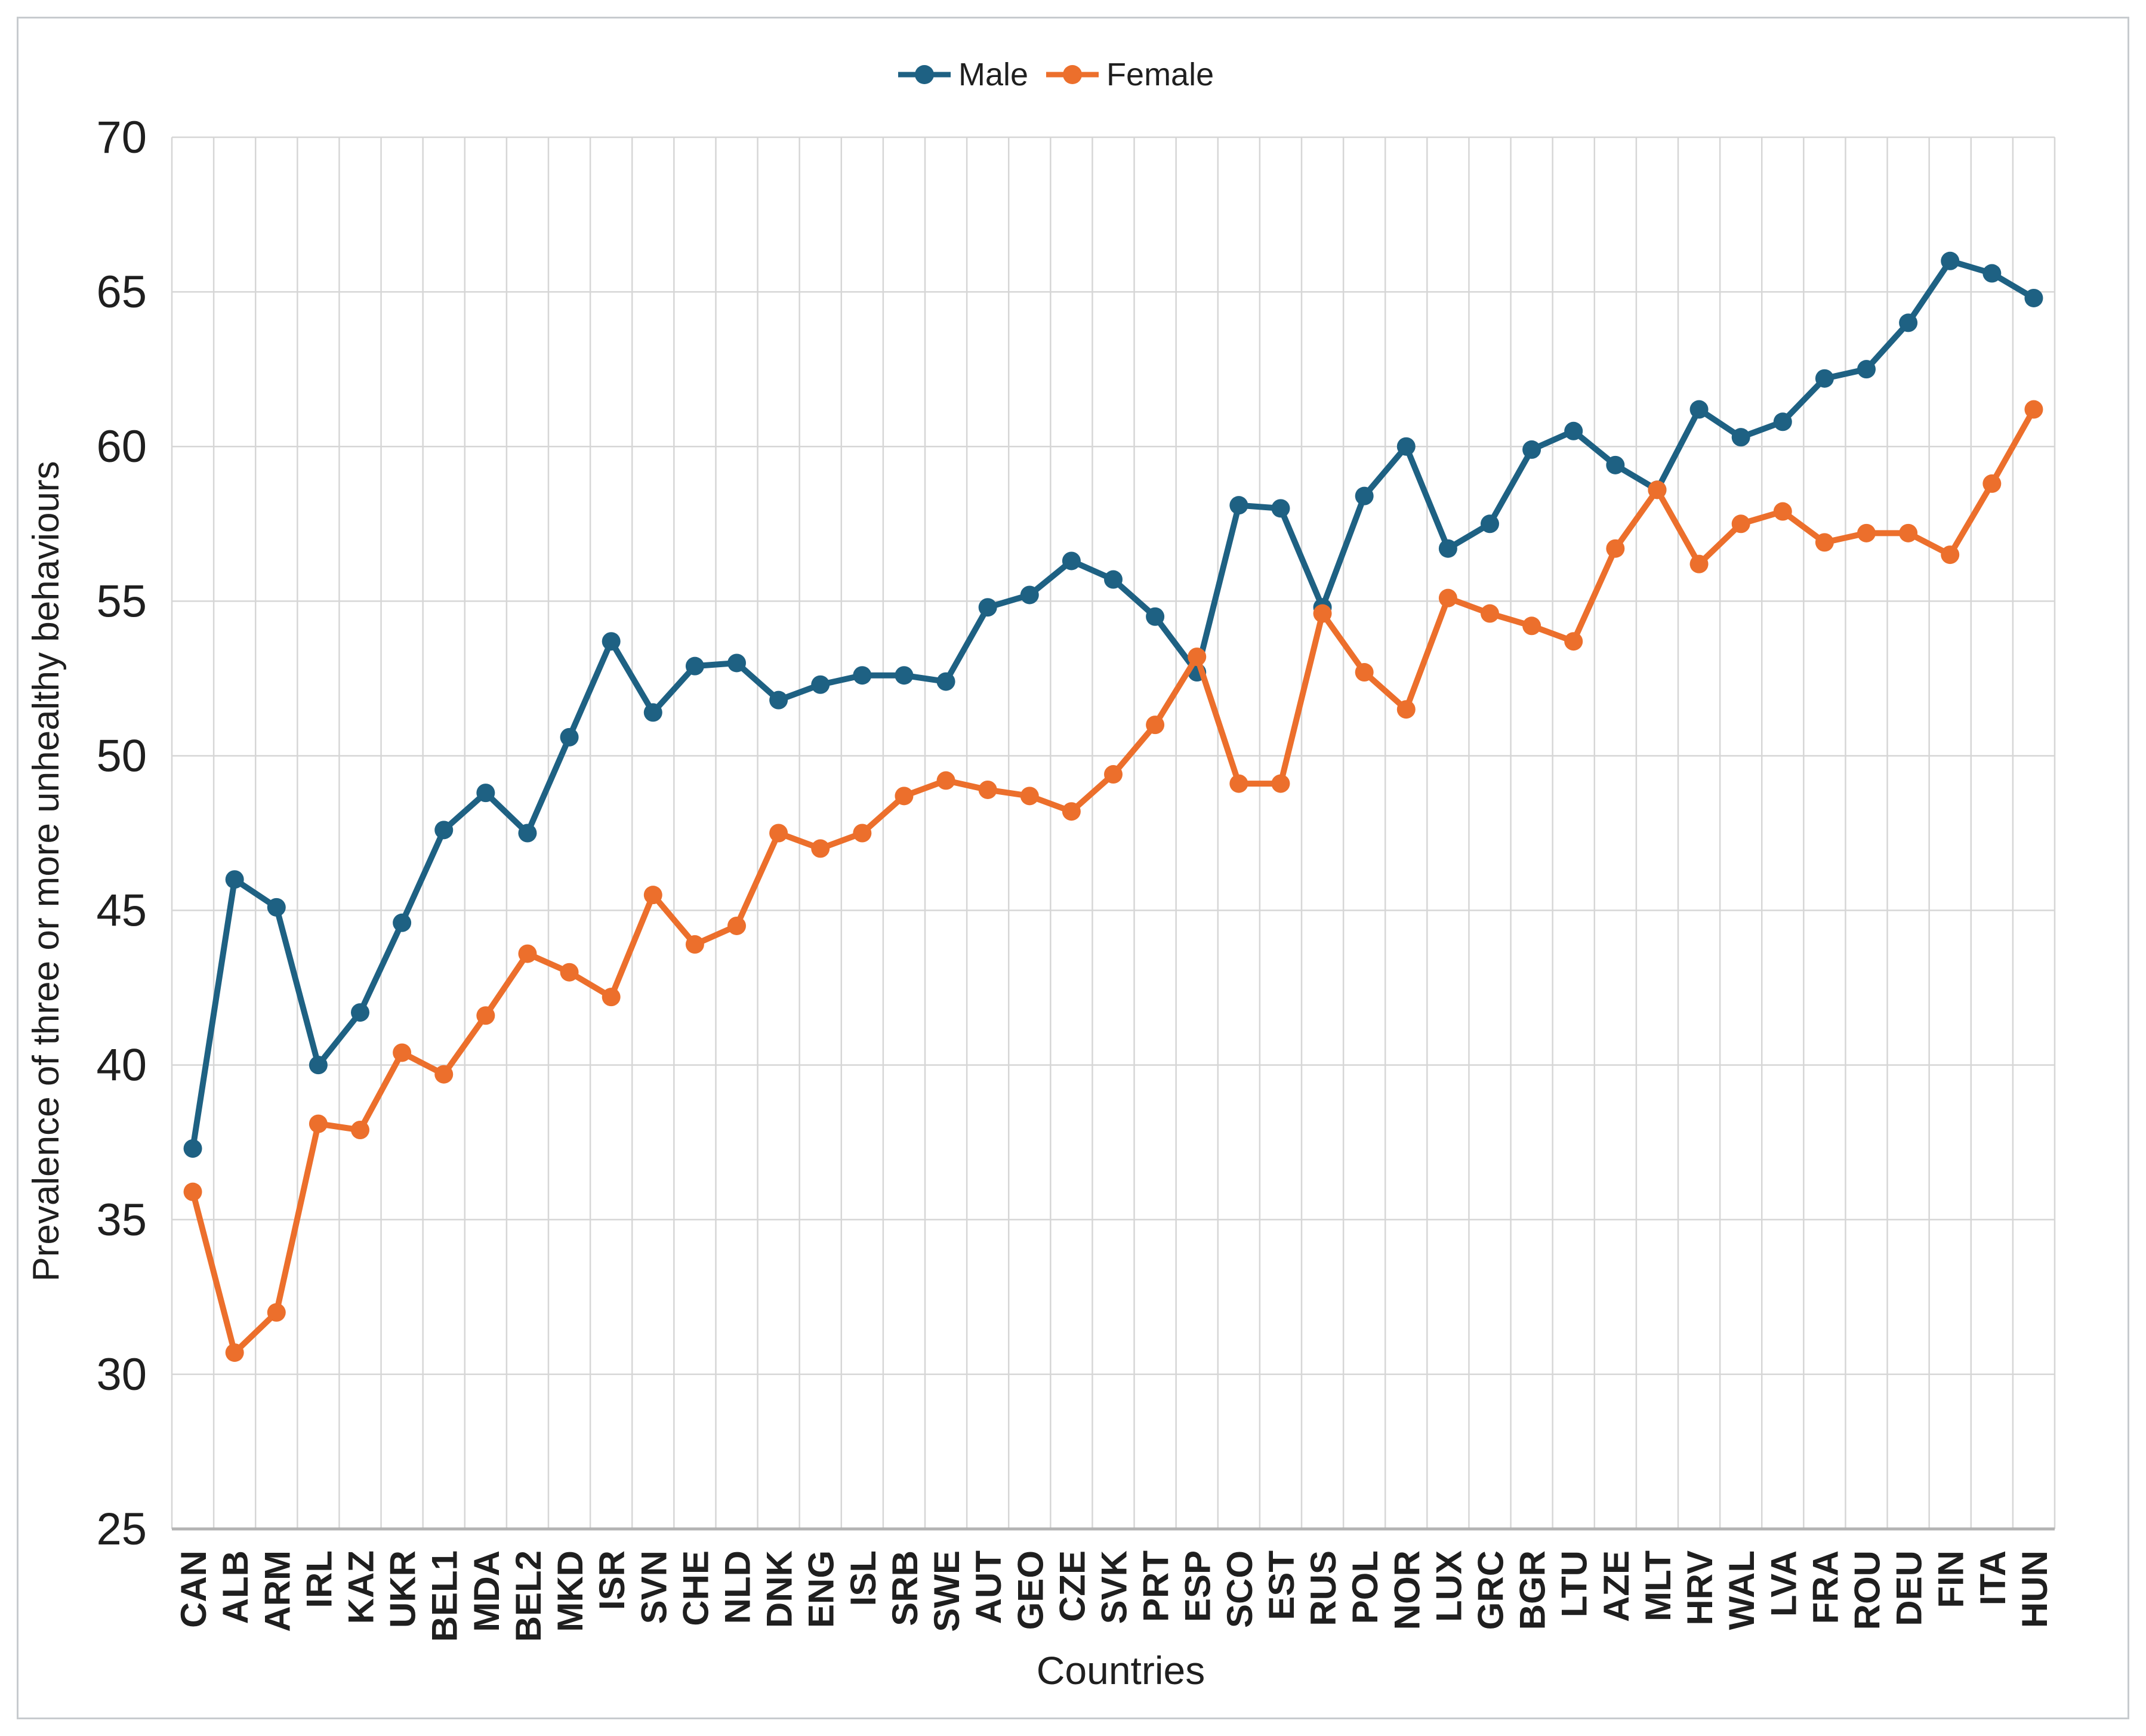  I want to click on female-point-GEO, so click(1029, 796).